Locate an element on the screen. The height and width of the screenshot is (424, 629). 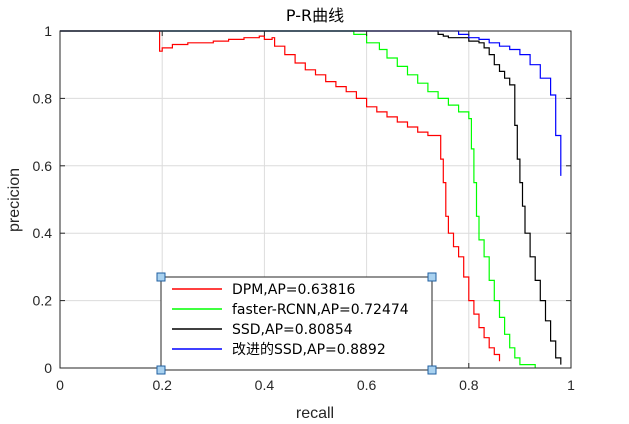
legend-label-2: faster-RCNN,AP=0.72474 is located at coordinates (320, 310).